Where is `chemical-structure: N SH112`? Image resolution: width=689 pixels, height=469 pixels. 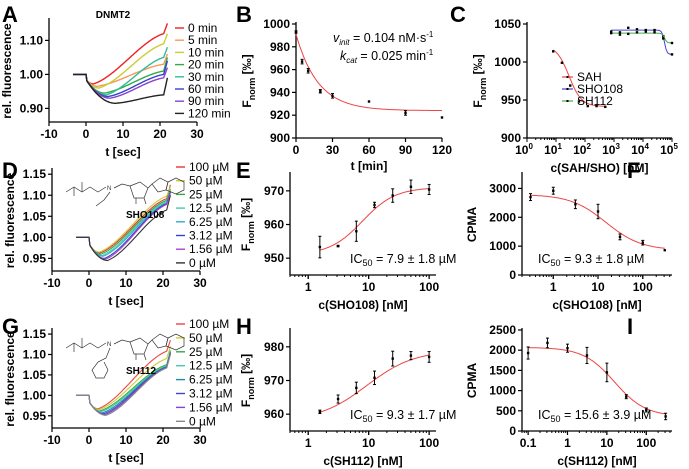 chemical-structure: N SH112 is located at coordinates (125, 356).